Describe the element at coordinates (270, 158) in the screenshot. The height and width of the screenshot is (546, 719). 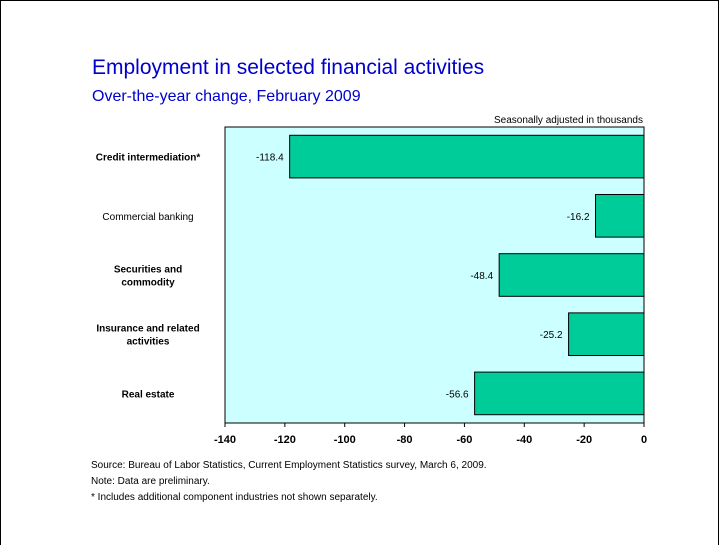
I see `data-label: -118.4` at that location.